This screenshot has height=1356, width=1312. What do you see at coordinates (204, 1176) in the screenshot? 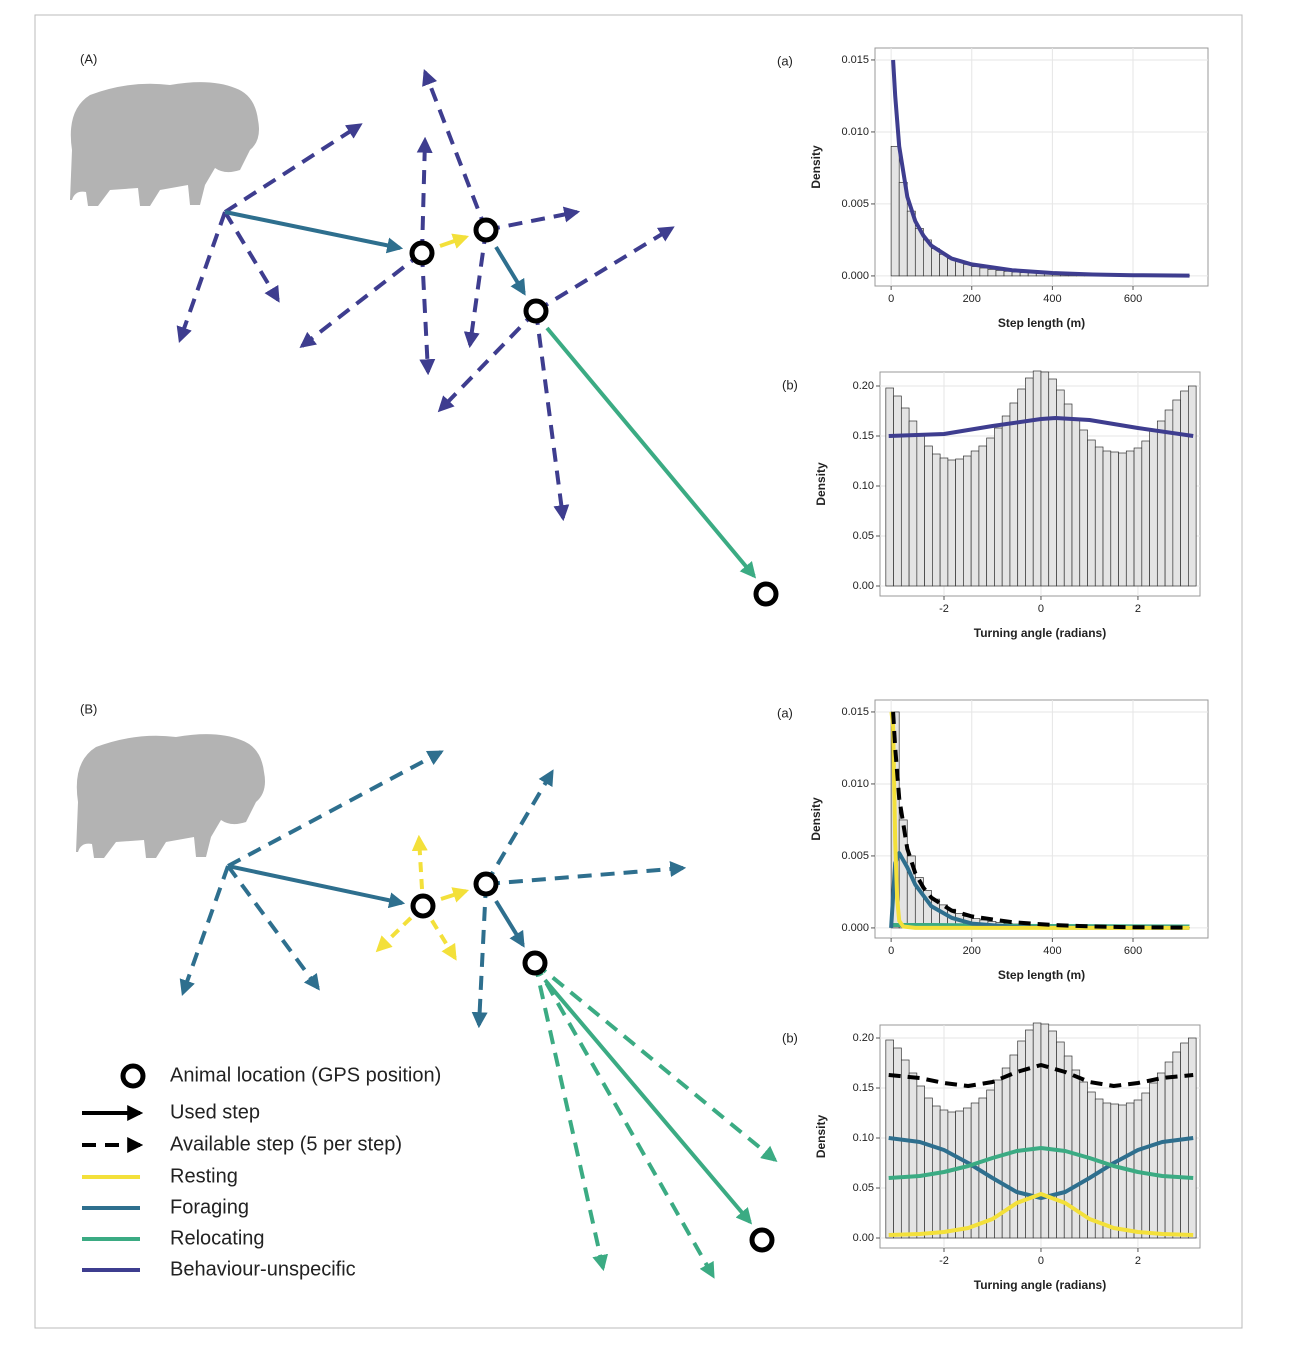
I see `legend-label: Resting` at bounding box center [204, 1176].